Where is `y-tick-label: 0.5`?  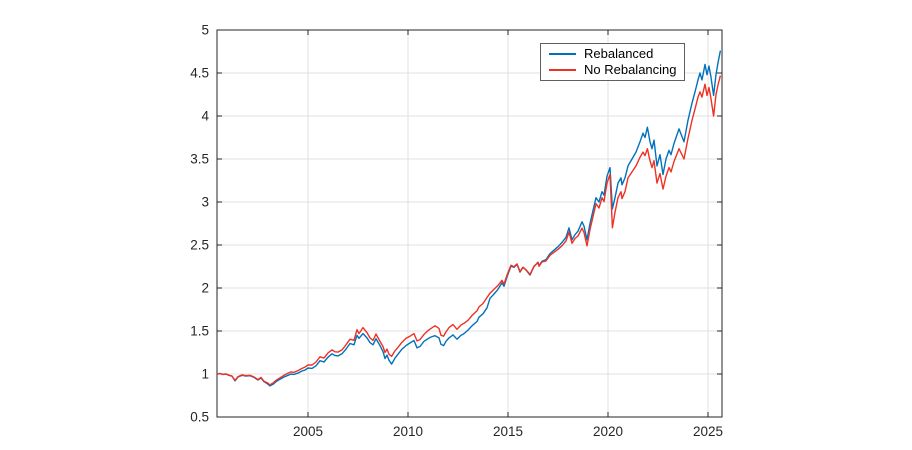 y-tick-label: 0.5 is located at coordinates (199, 417).